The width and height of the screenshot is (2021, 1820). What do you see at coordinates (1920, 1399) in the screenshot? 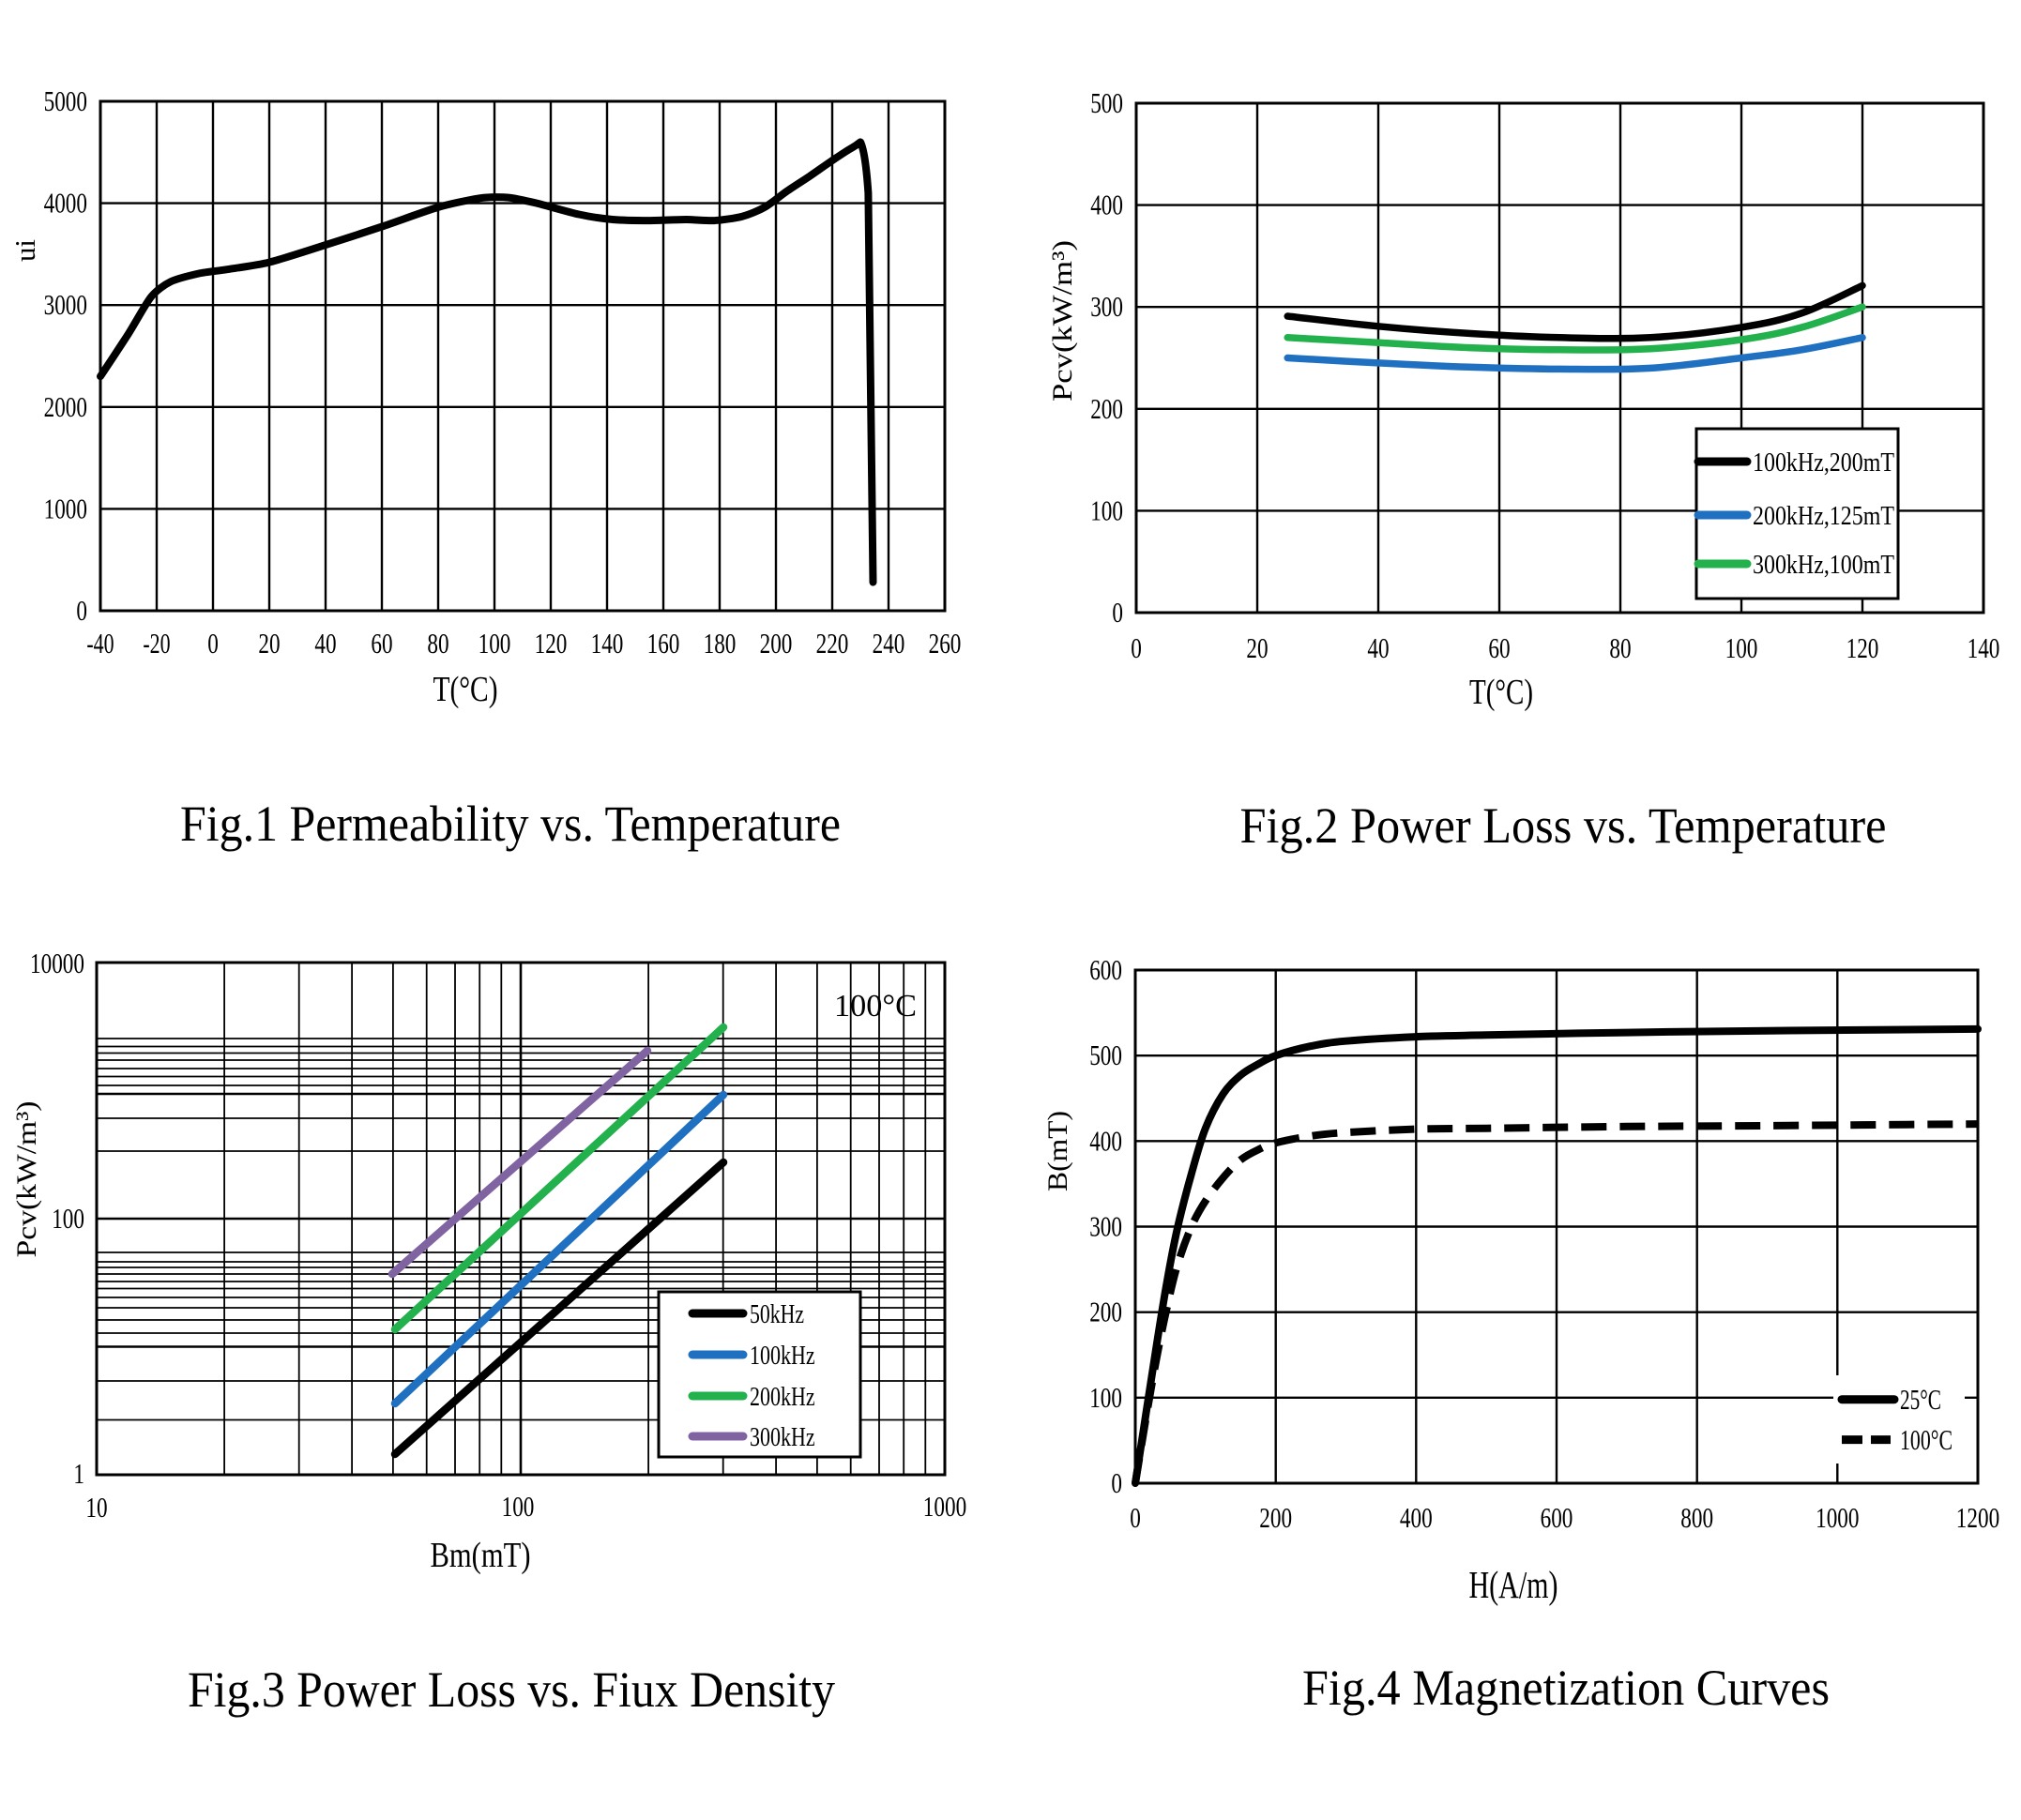
I see `svg-text: 25°C` at bounding box center [1920, 1399].